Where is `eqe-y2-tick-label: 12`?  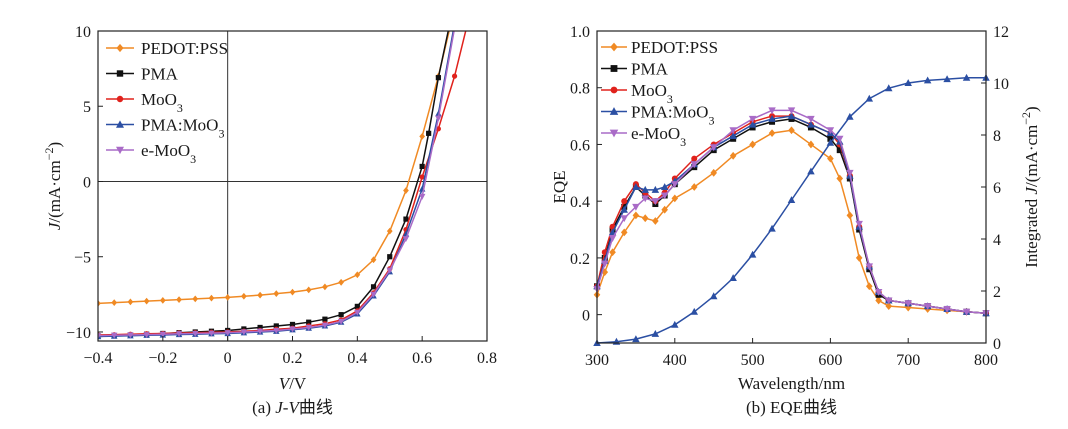 eqe-y2-tick-label: 12 is located at coordinates (1001, 32).